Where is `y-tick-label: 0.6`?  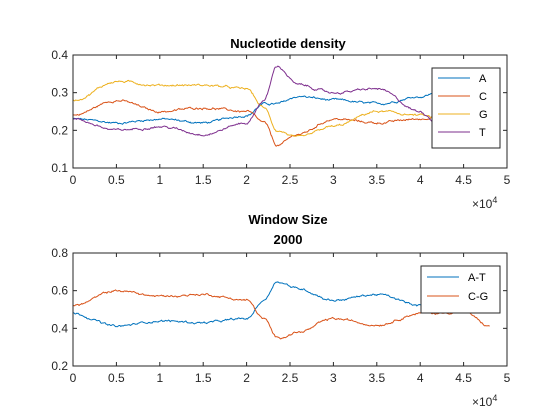 y-tick-label: 0.6 is located at coordinates (59, 291).